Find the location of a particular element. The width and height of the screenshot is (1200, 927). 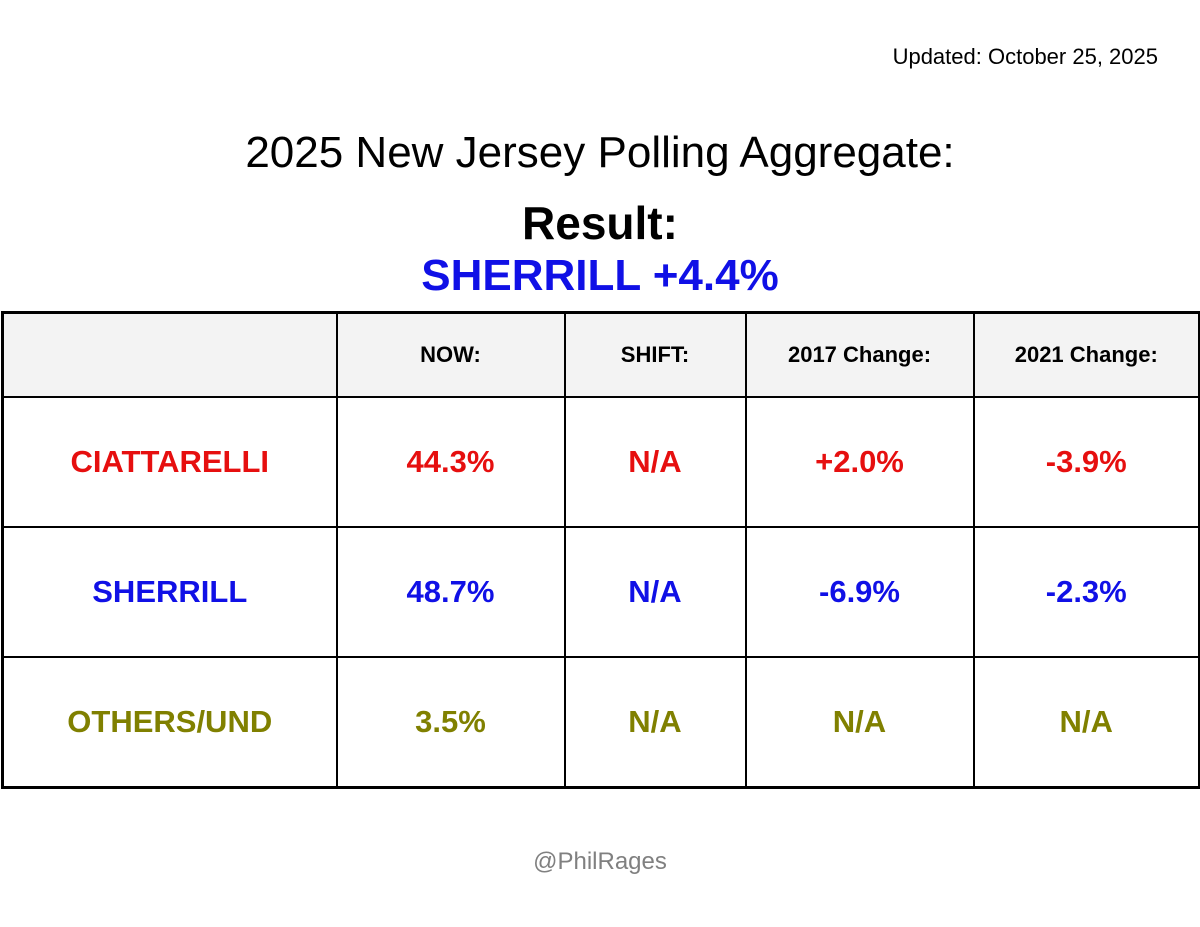

header-cell-candidate is located at coordinates (169, 354).